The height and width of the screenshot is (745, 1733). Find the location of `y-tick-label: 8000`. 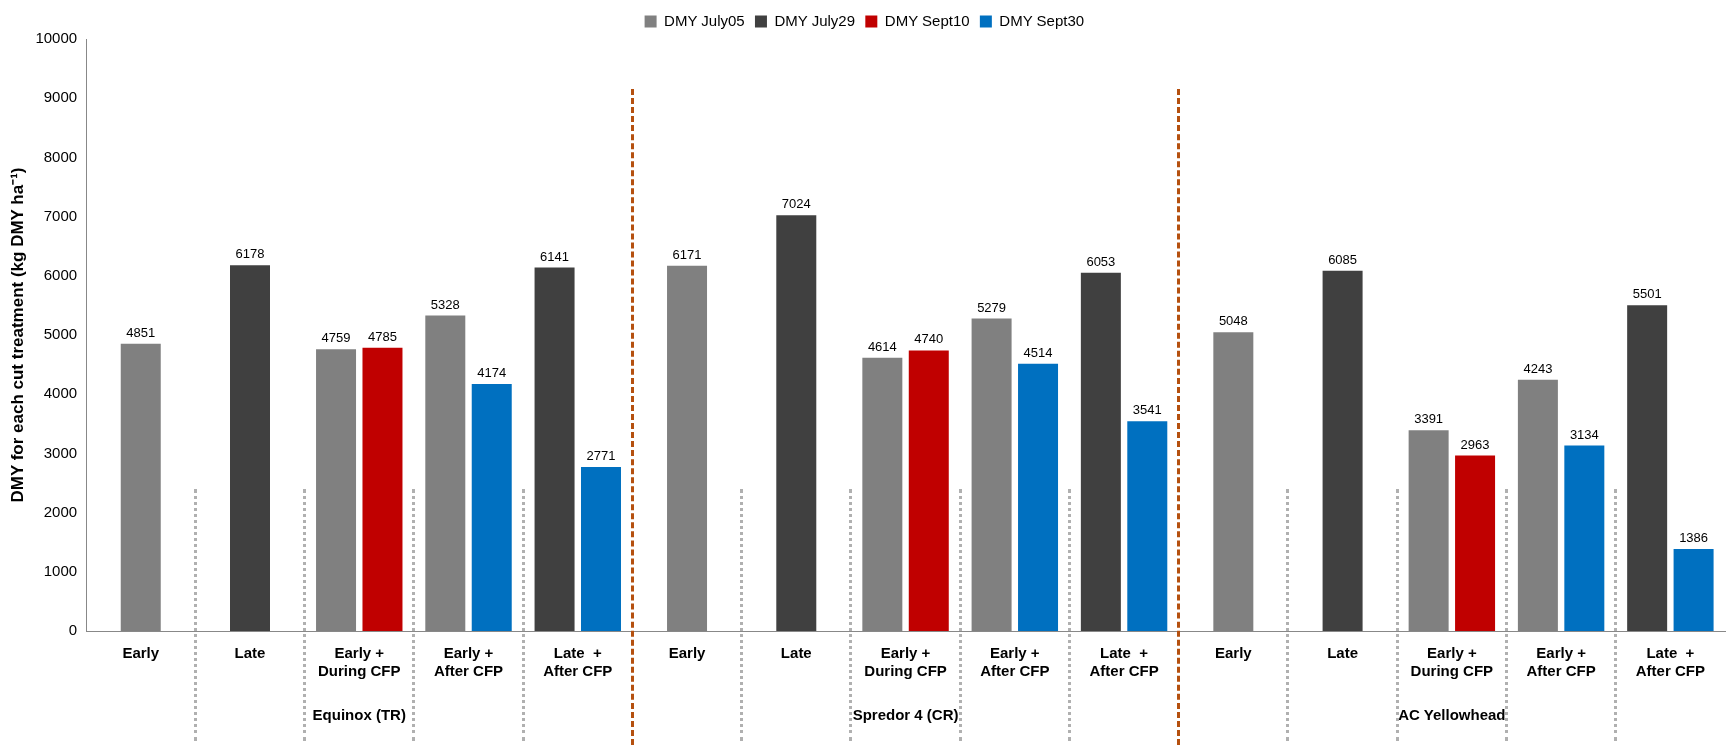

y-tick-label: 8000 is located at coordinates (60, 156).